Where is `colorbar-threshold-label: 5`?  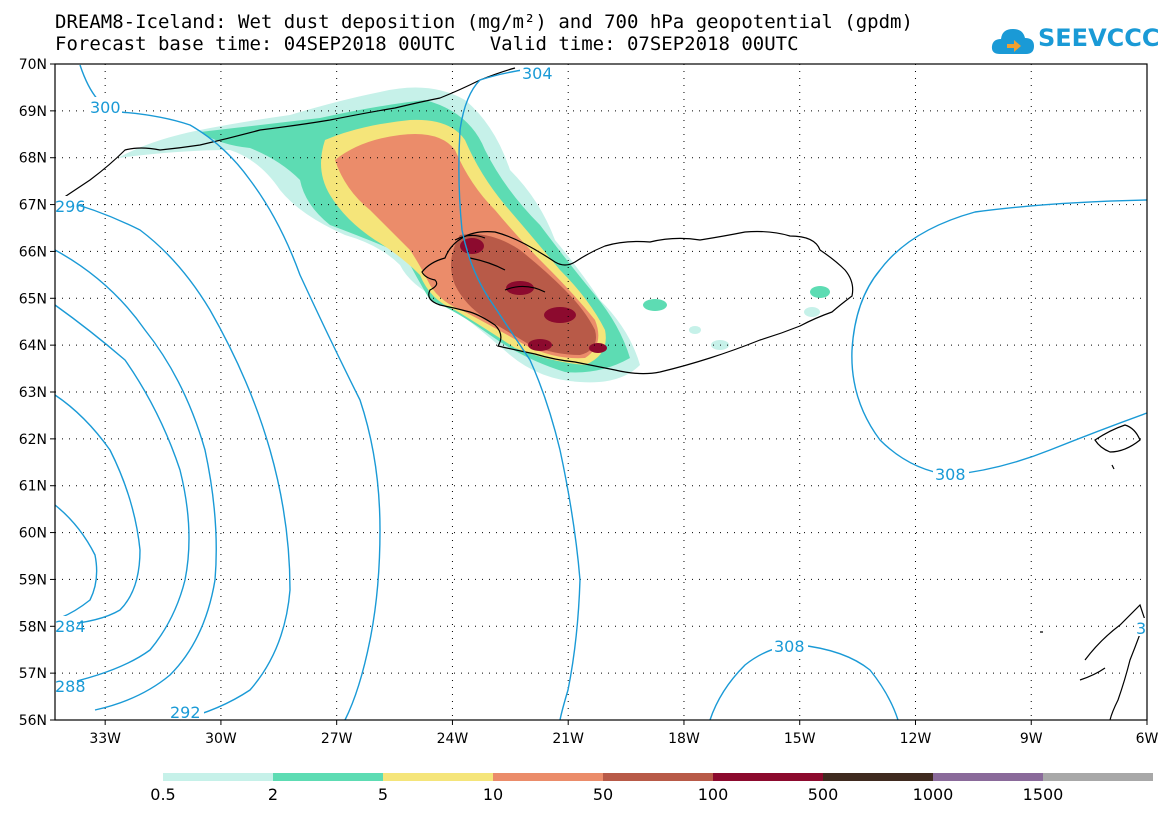
colorbar-threshold-label: 5 is located at coordinates (383, 794).